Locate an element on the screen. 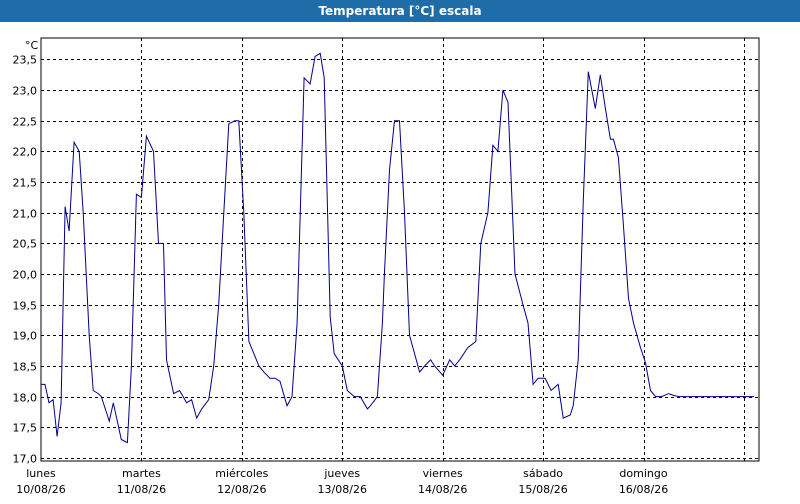 The image size is (800, 504). x-day-label: jueves is located at coordinates (341, 473).